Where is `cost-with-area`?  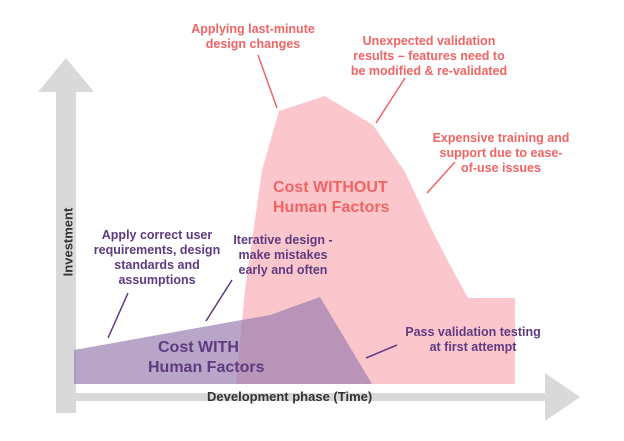
cost-with-area is located at coordinates (223, 340).